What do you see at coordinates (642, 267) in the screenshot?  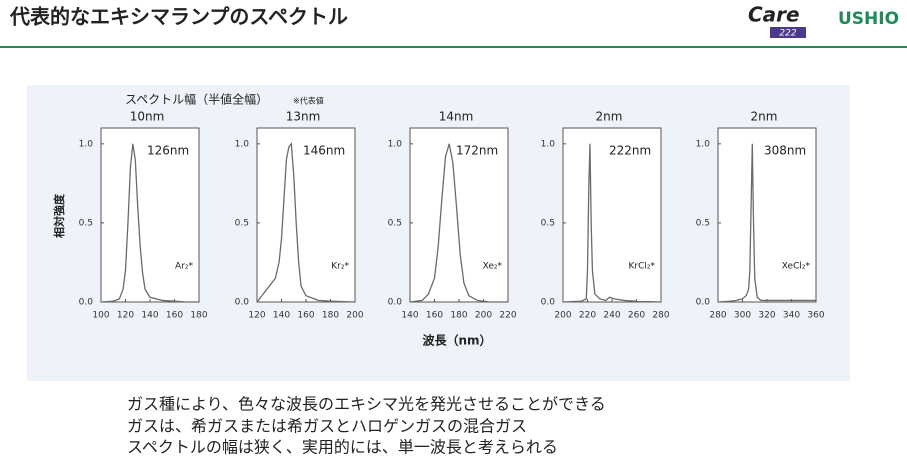 I see `species-label: KrCl₂*` at bounding box center [642, 267].